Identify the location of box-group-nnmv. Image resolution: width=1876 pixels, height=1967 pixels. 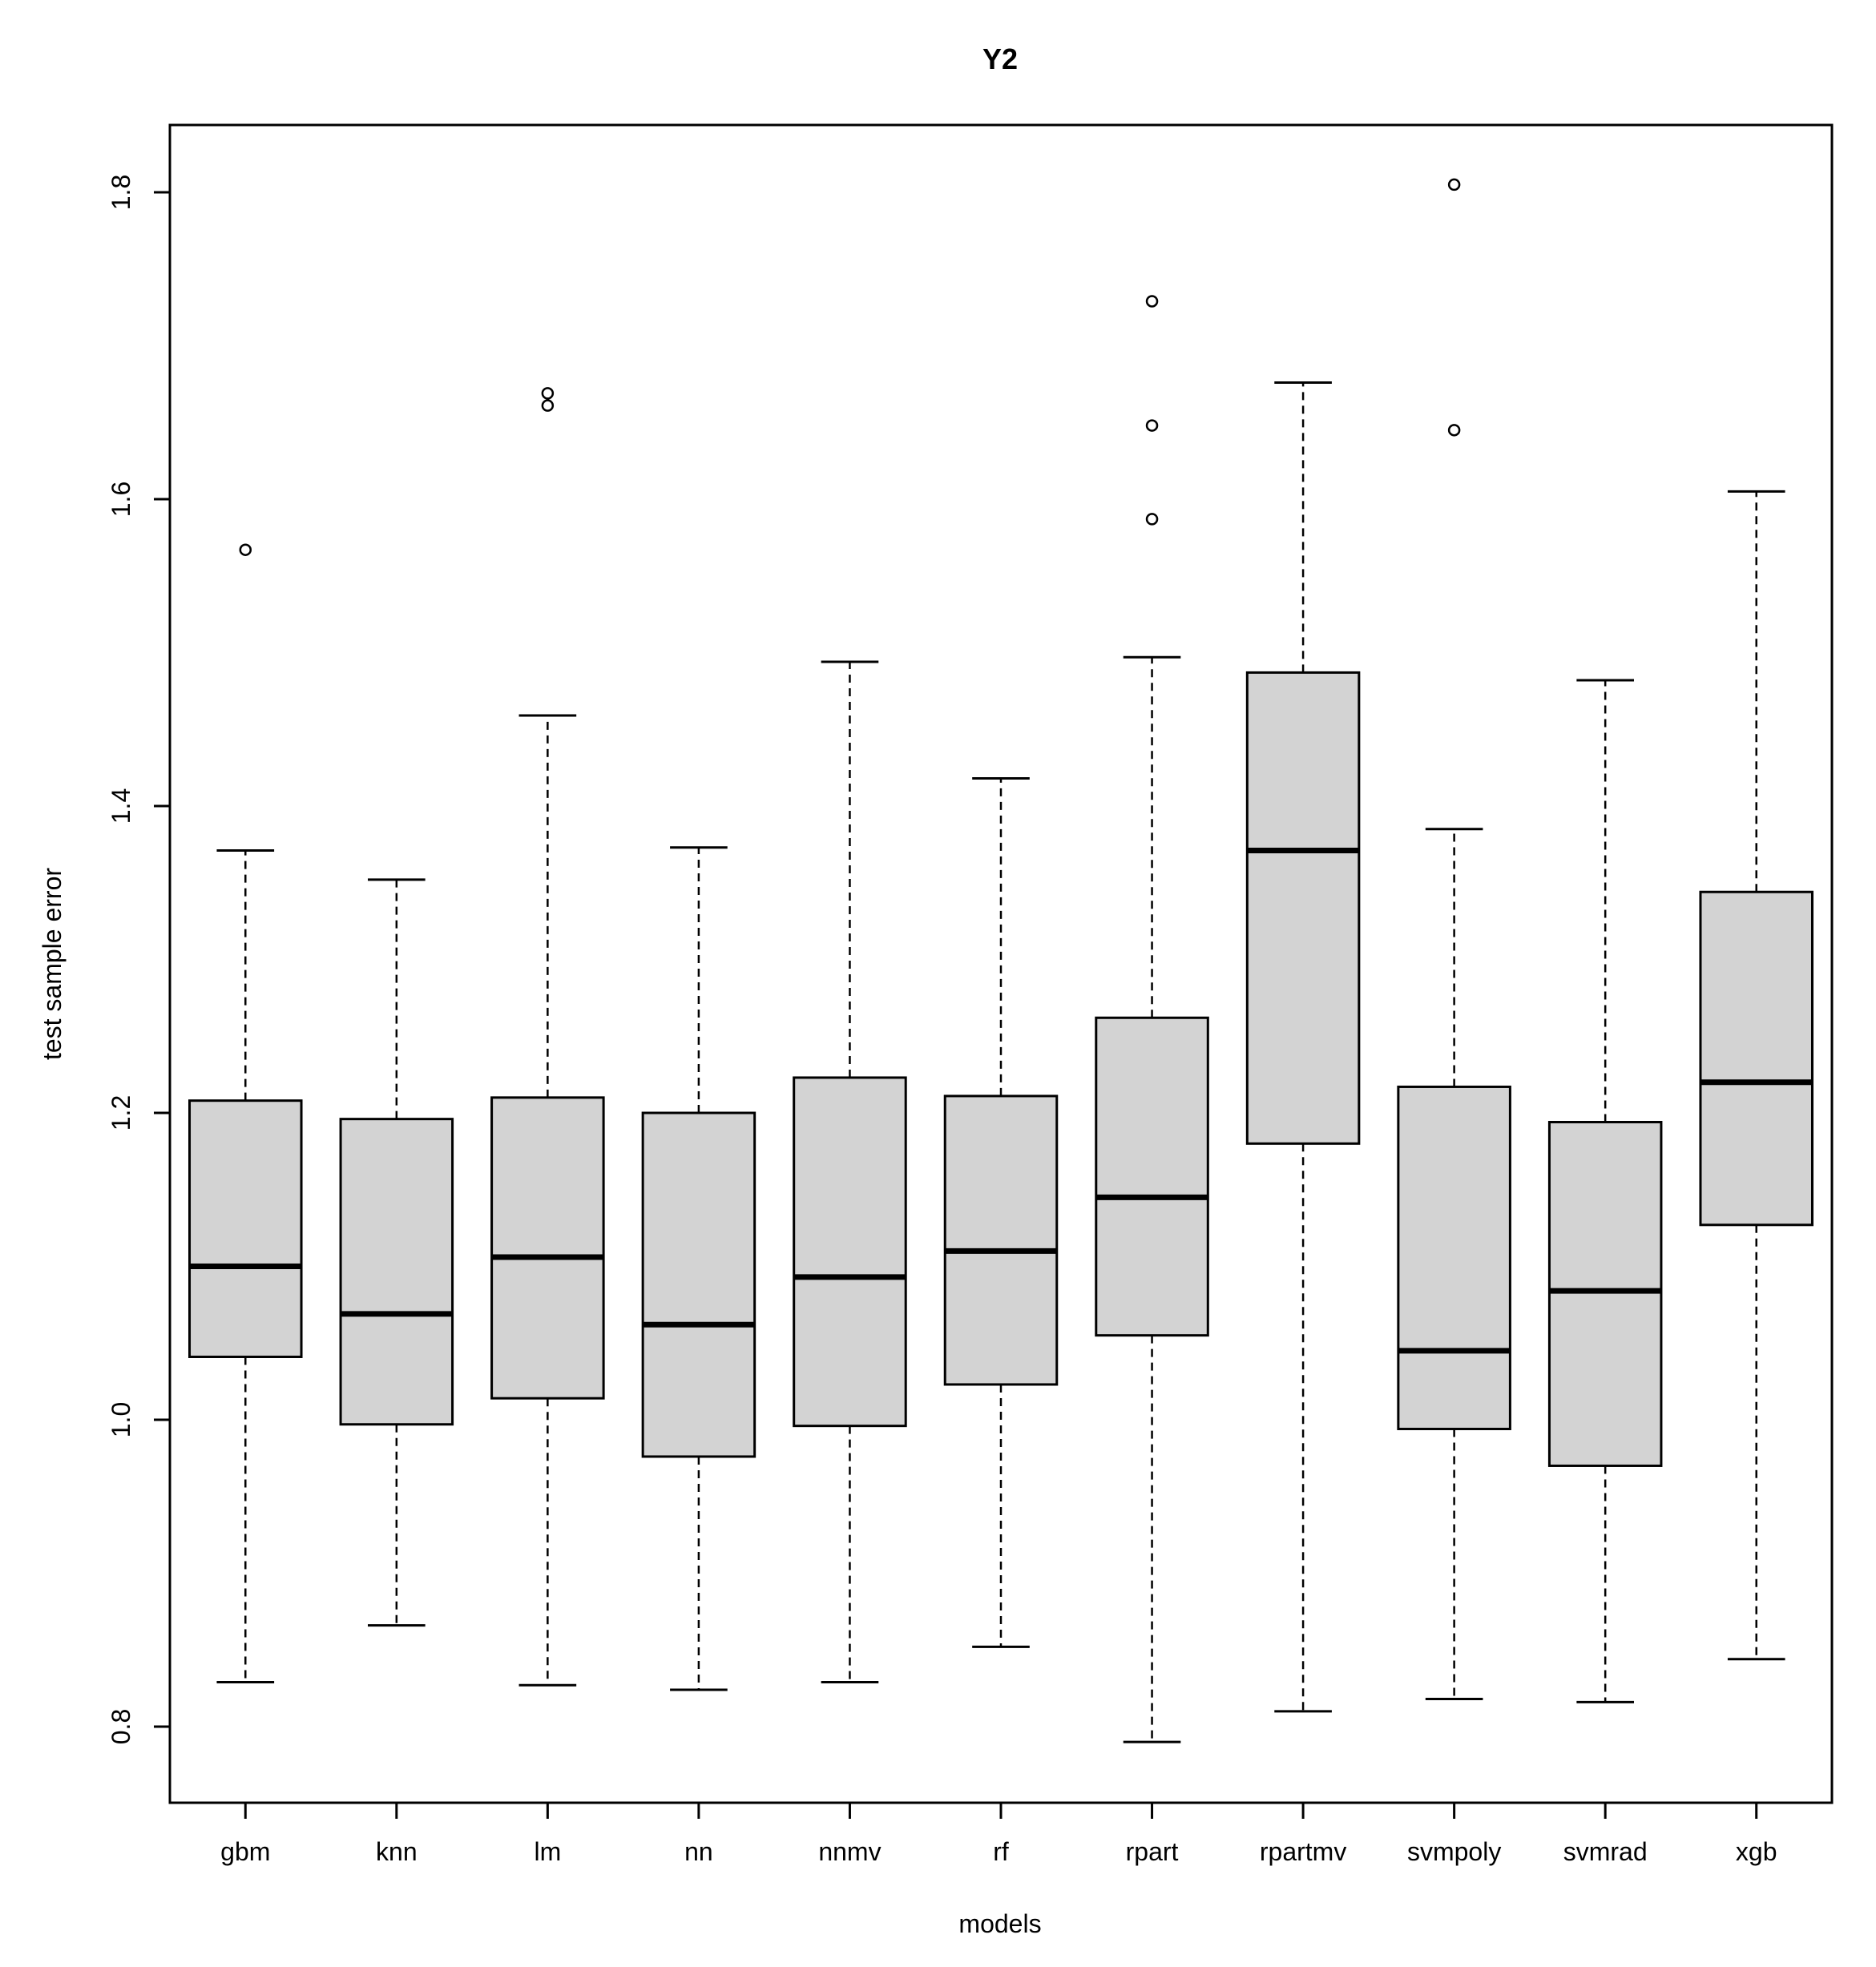
(850, 1171).